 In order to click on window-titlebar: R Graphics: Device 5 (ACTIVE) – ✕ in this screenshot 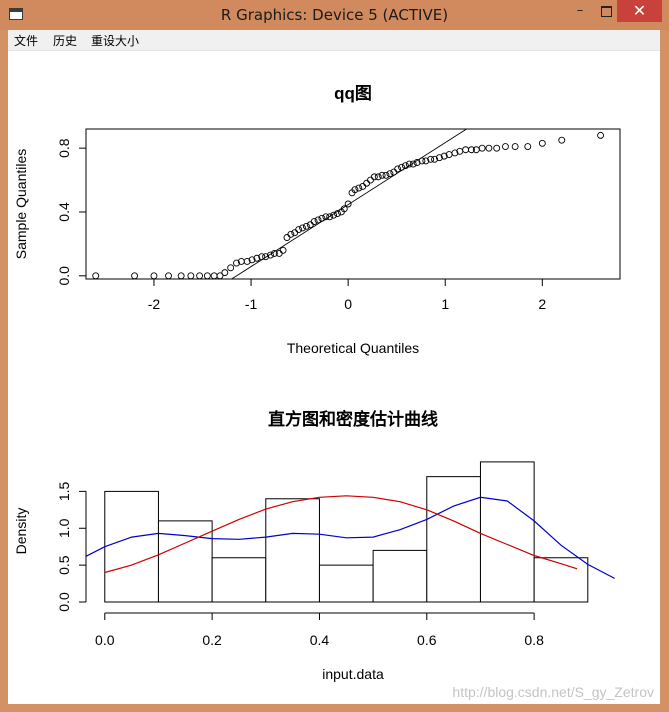, I will do `click(334, 15)`.